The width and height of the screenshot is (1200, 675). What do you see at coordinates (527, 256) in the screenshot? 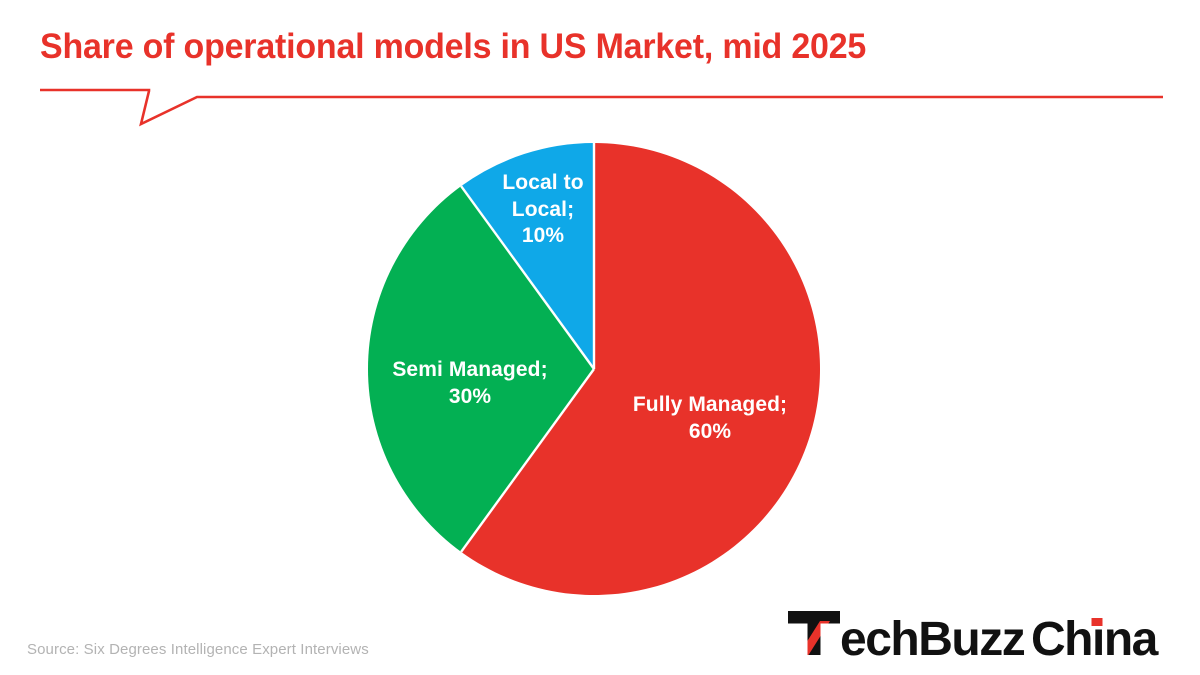
I see `pie-slice-local-to-local` at bounding box center [527, 256].